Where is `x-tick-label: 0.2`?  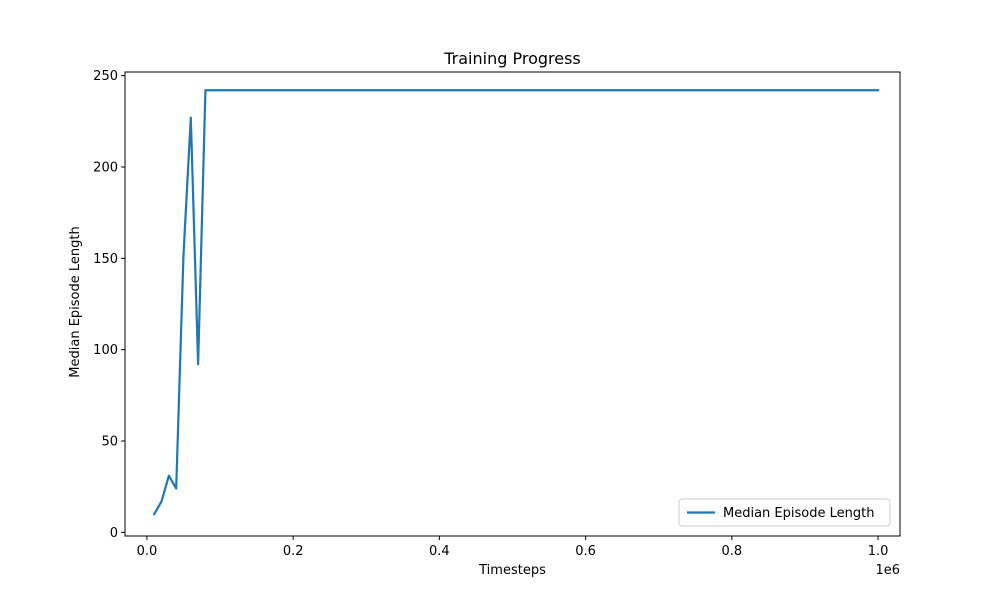 x-tick-label: 0.2 is located at coordinates (293, 551).